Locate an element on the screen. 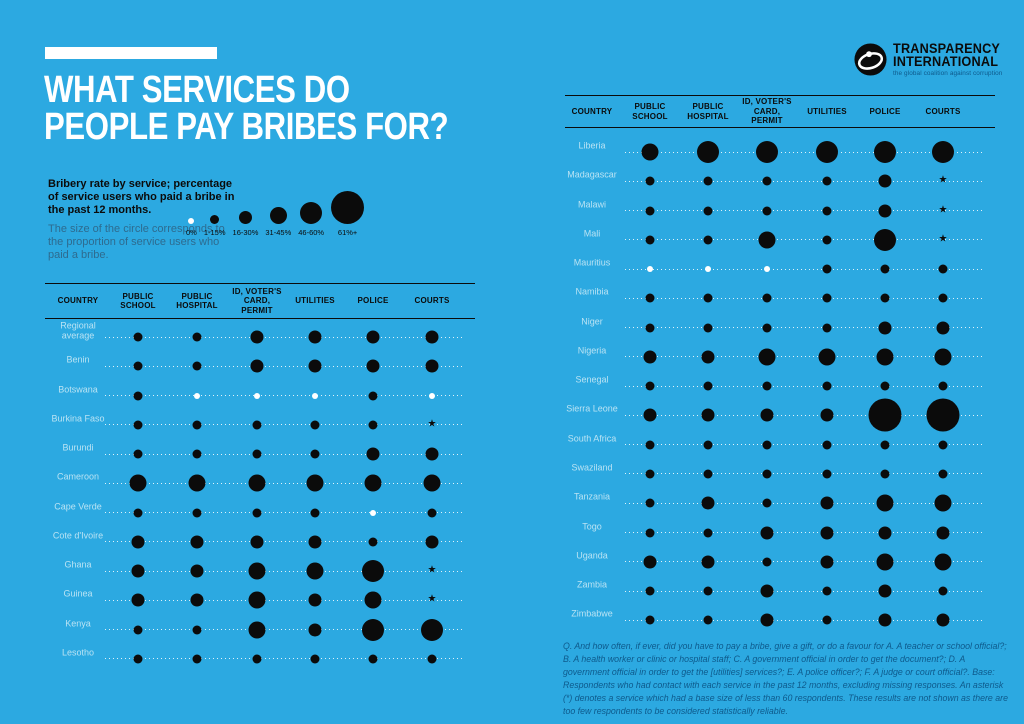 The image size is (1024, 724). logo-tagline: the global coalition against corruption is located at coordinates (948, 73).